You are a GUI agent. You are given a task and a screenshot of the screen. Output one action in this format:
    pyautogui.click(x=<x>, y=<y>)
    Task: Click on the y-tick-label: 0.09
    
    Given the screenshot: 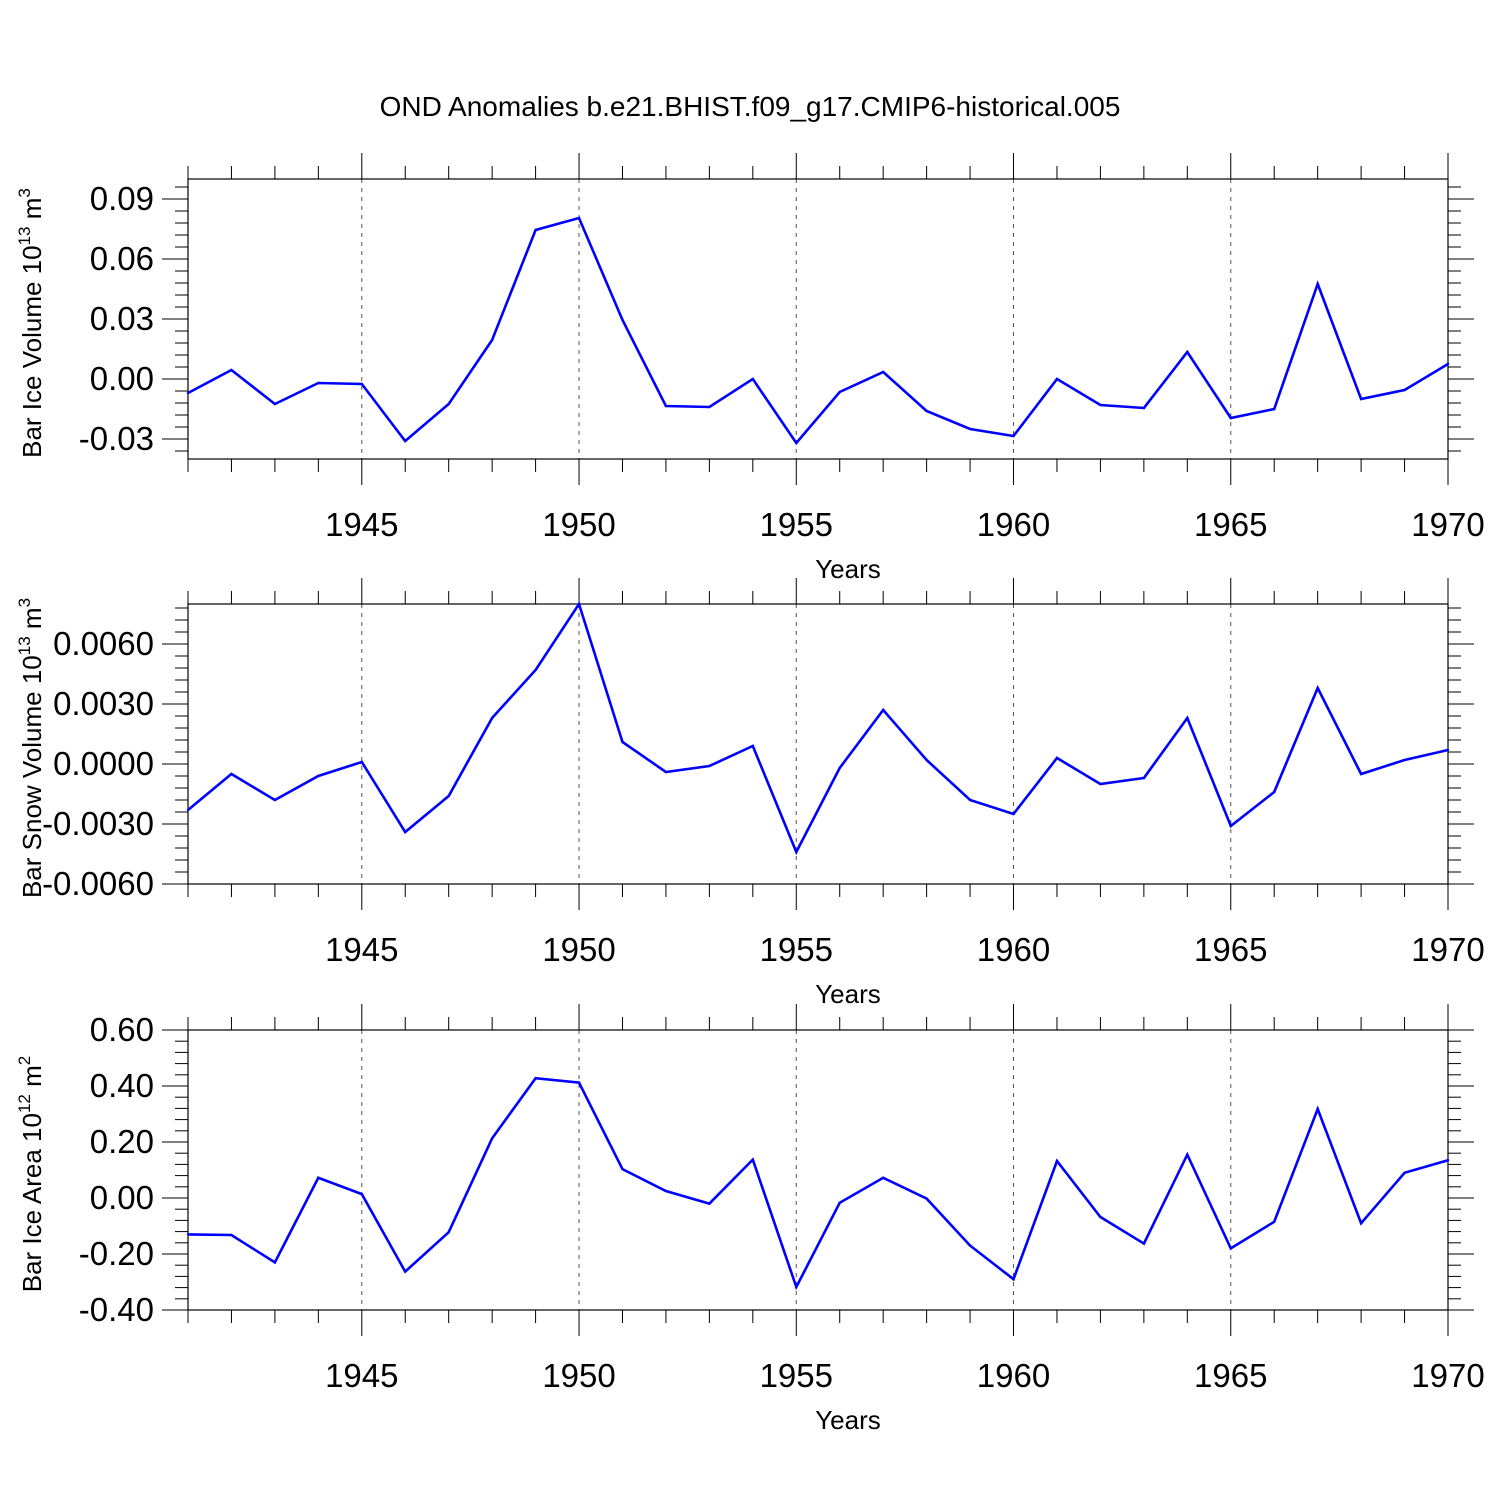 What is the action you would take?
    pyautogui.click(x=122, y=198)
    